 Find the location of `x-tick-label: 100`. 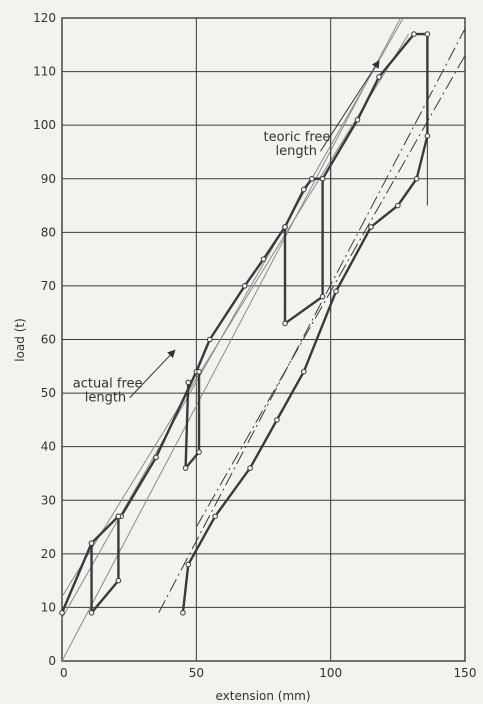

x-tick-label: 100 is located at coordinates (330, 673).